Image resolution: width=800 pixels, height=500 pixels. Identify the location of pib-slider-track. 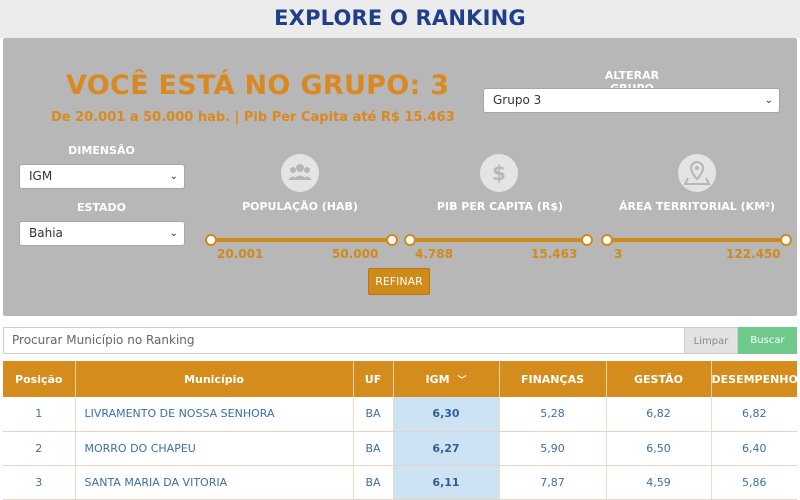
(499, 240).